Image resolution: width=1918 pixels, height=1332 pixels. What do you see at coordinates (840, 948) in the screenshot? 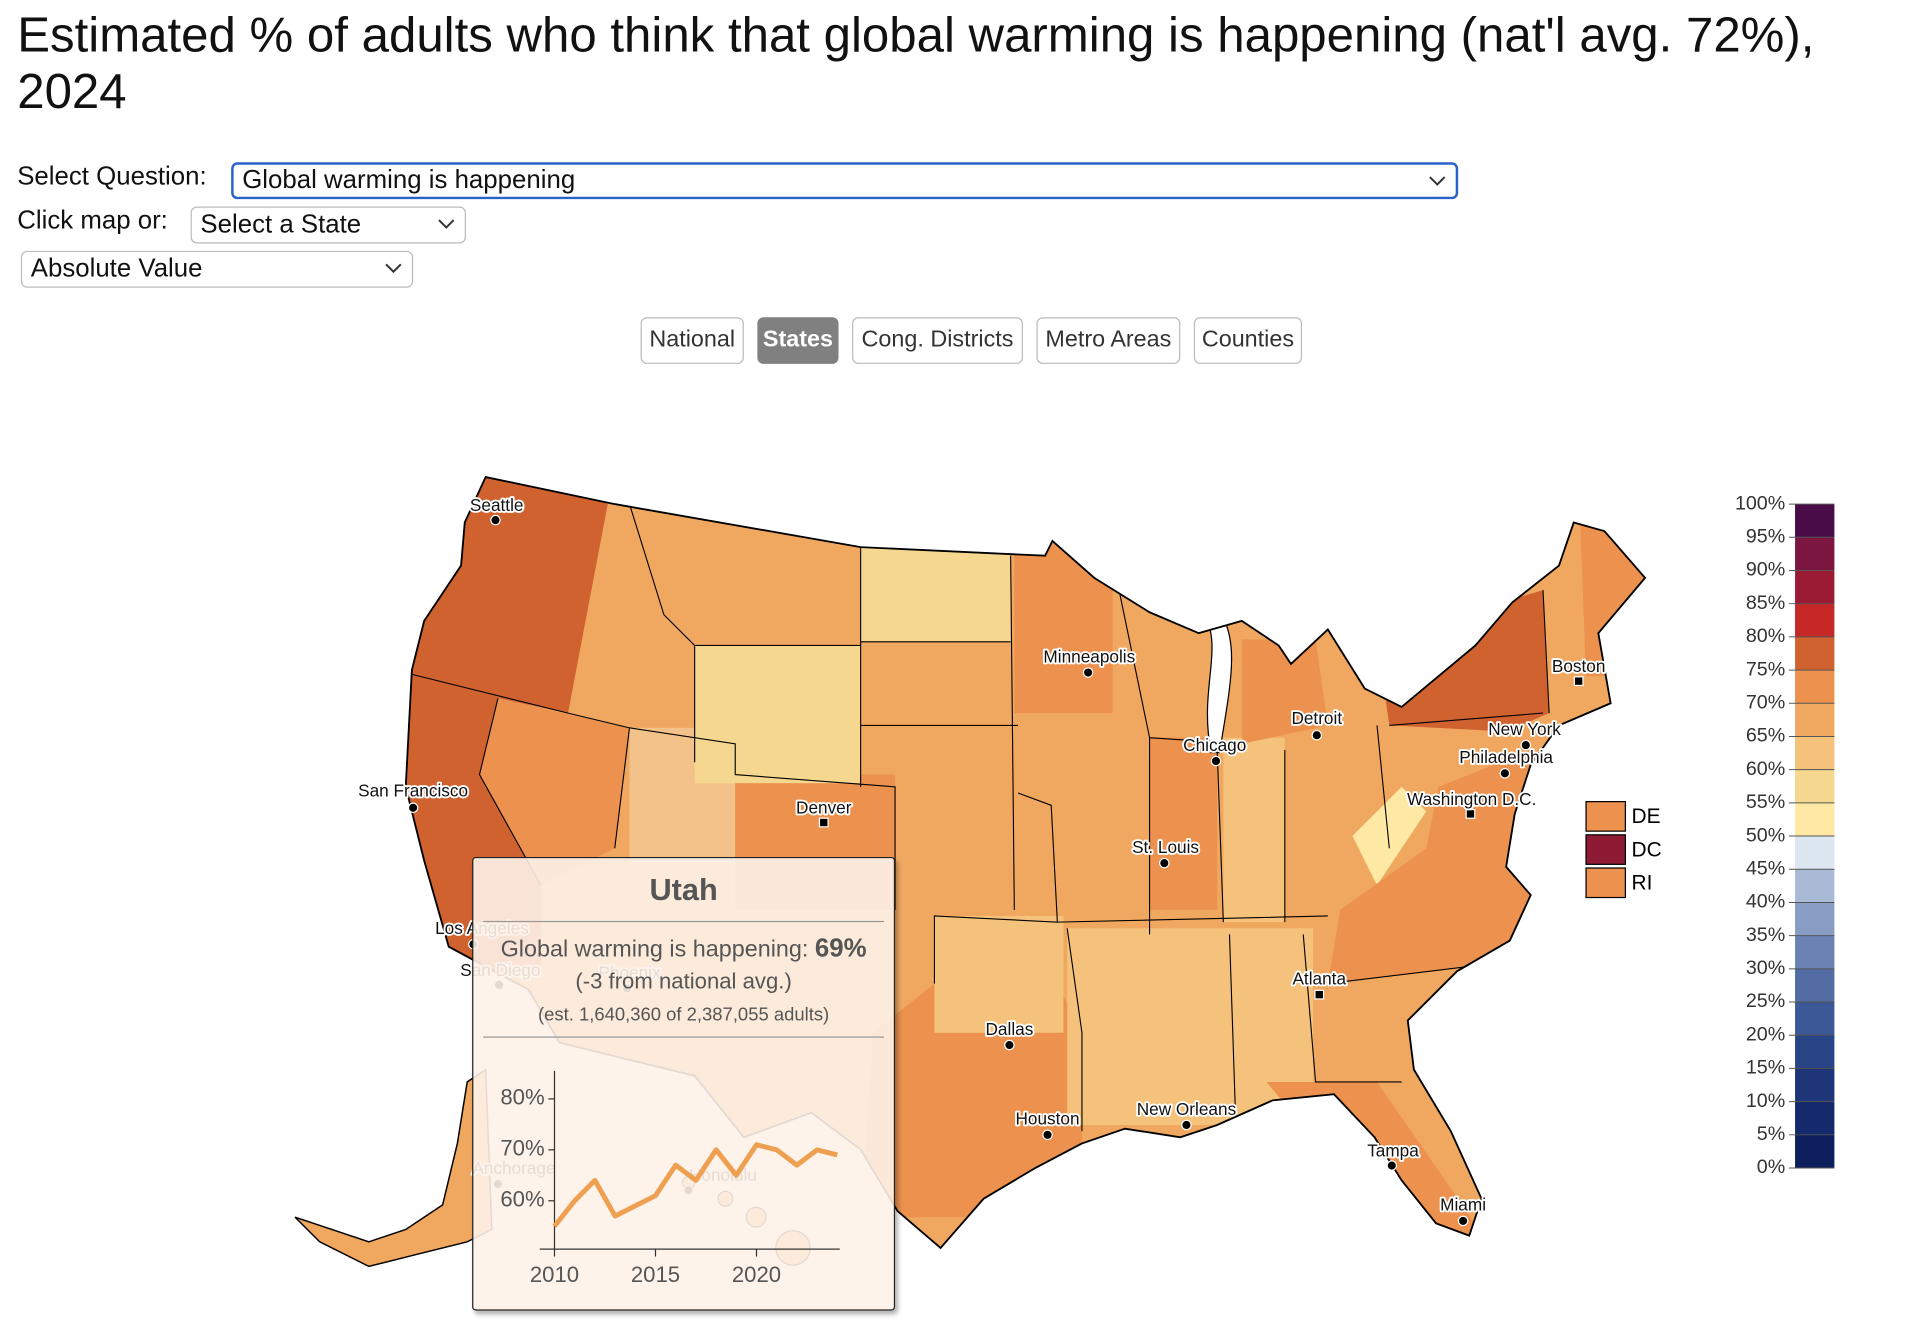
I see `tooltip-value: 69%` at bounding box center [840, 948].